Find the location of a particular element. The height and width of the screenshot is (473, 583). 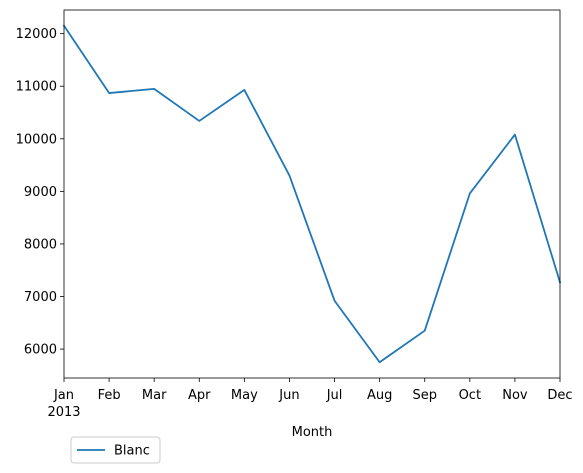

x-tick-label: Jun is located at coordinates (288, 395).